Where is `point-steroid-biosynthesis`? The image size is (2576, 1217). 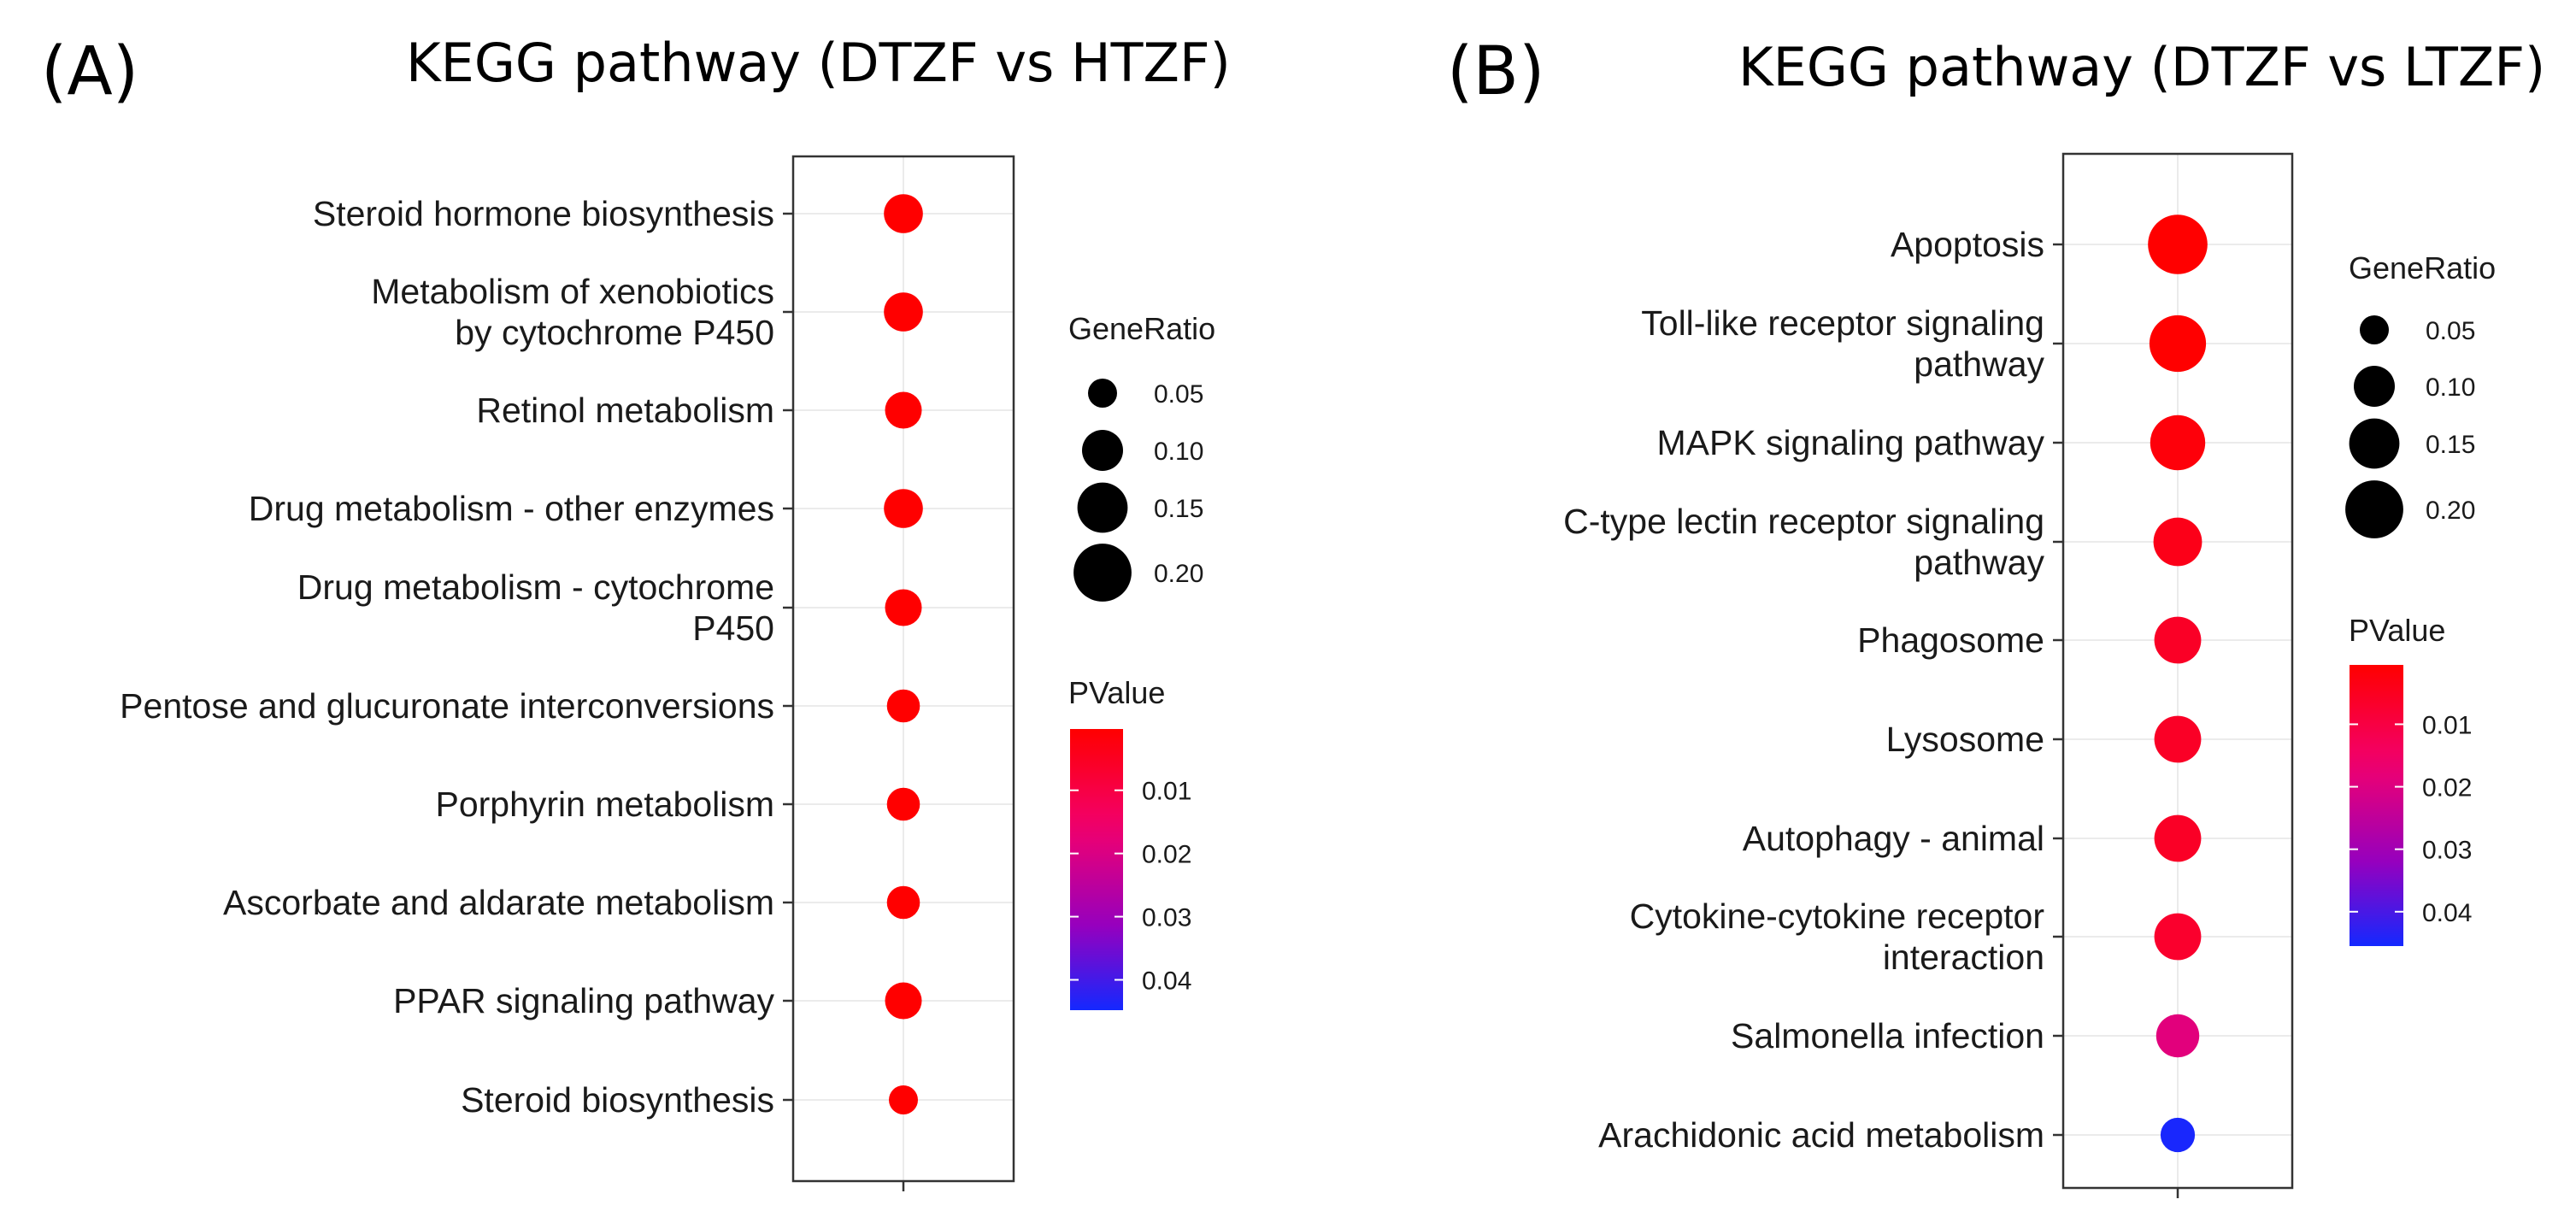
point-steroid-biosynthesis is located at coordinates (903, 1099).